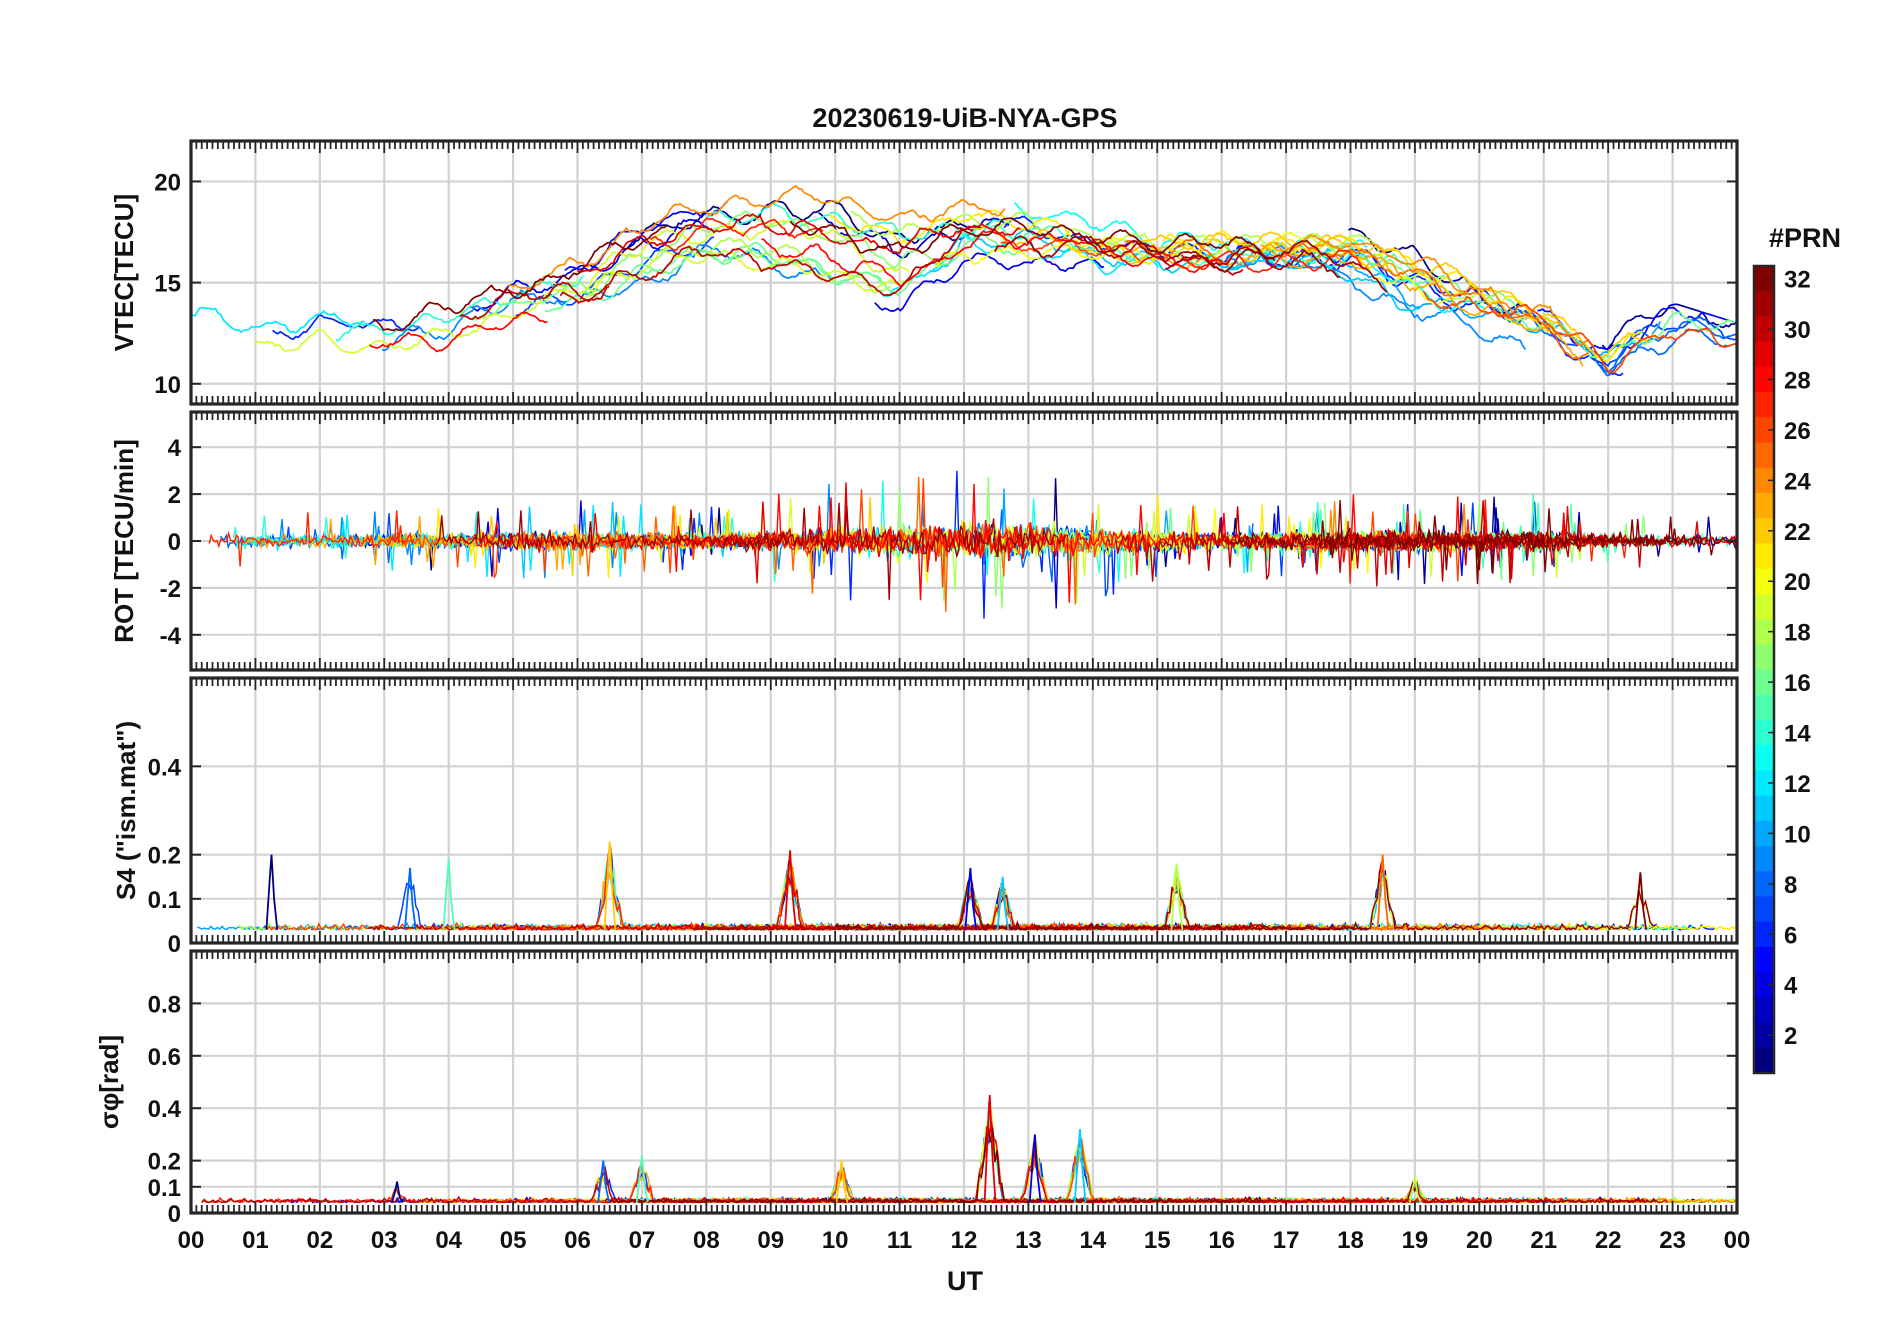 This screenshot has width=1902, height=1335. Describe the element at coordinates (1791, 986) in the screenshot. I see `colorbar-tick-label: 4` at that location.